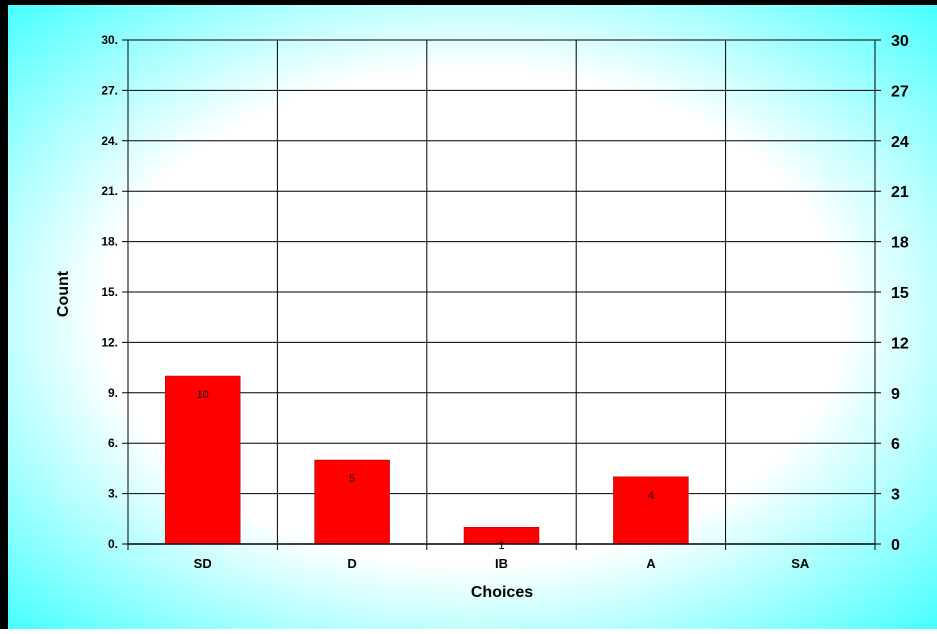 The image size is (937, 634). Describe the element at coordinates (900, 192) in the screenshot. I see `y-tick-label-right: 21` at that location.